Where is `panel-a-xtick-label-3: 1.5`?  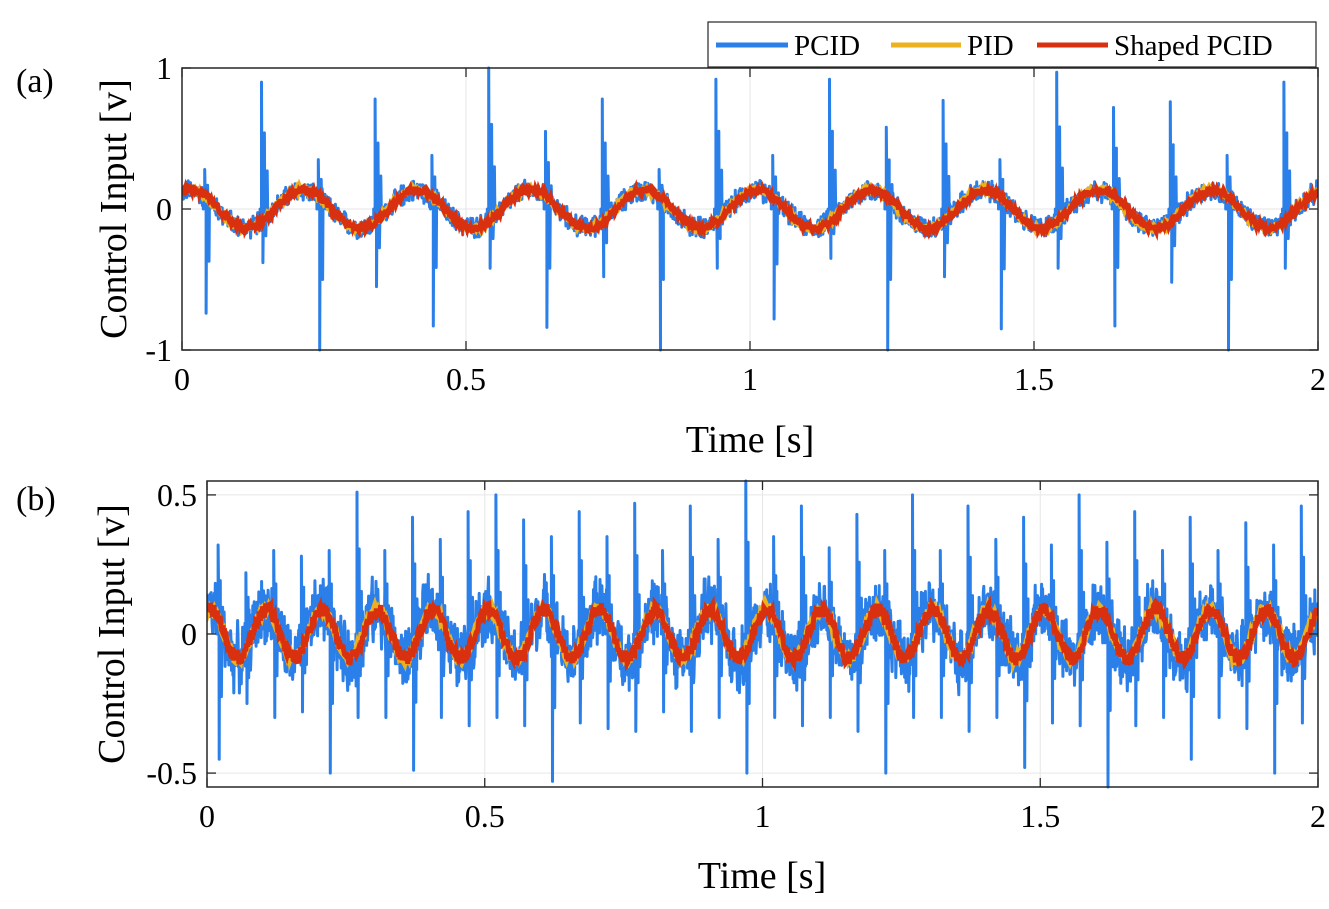 panel-a-xtick-label-3: 1.5 is located at coordinates (1034, 379).